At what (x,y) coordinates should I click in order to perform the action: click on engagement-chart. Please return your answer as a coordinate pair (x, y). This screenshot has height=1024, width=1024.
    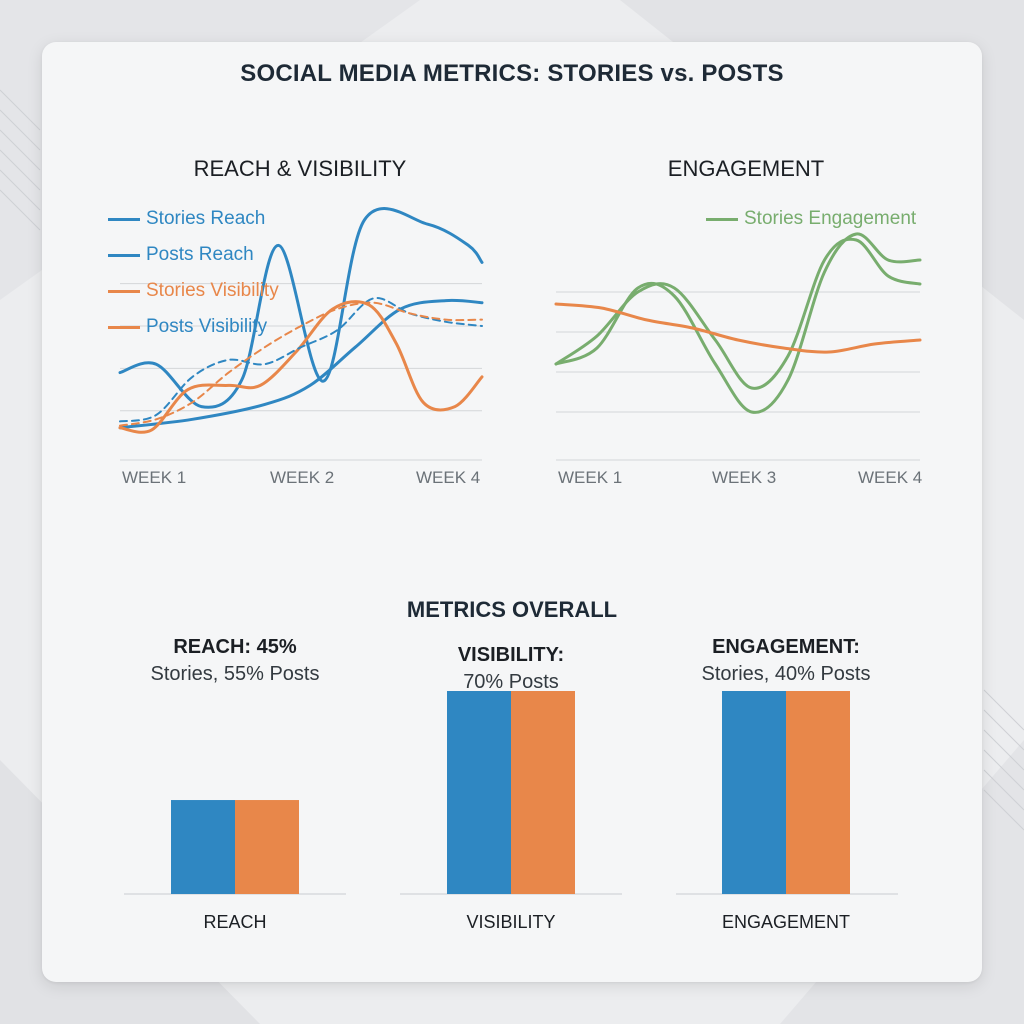
    Looking at the image, I should click on (738, 346).